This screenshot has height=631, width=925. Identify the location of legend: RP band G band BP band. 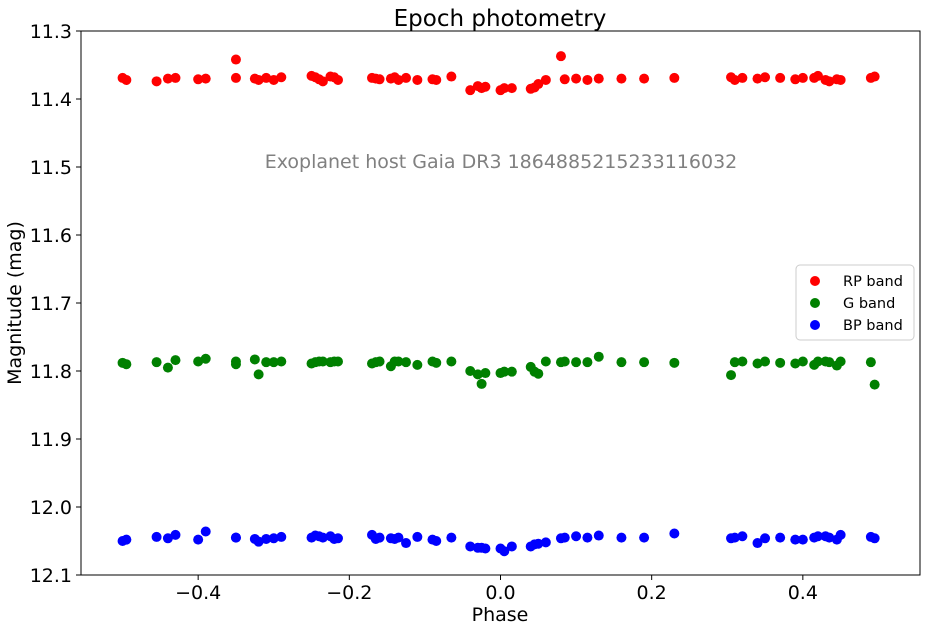
(855, 302).